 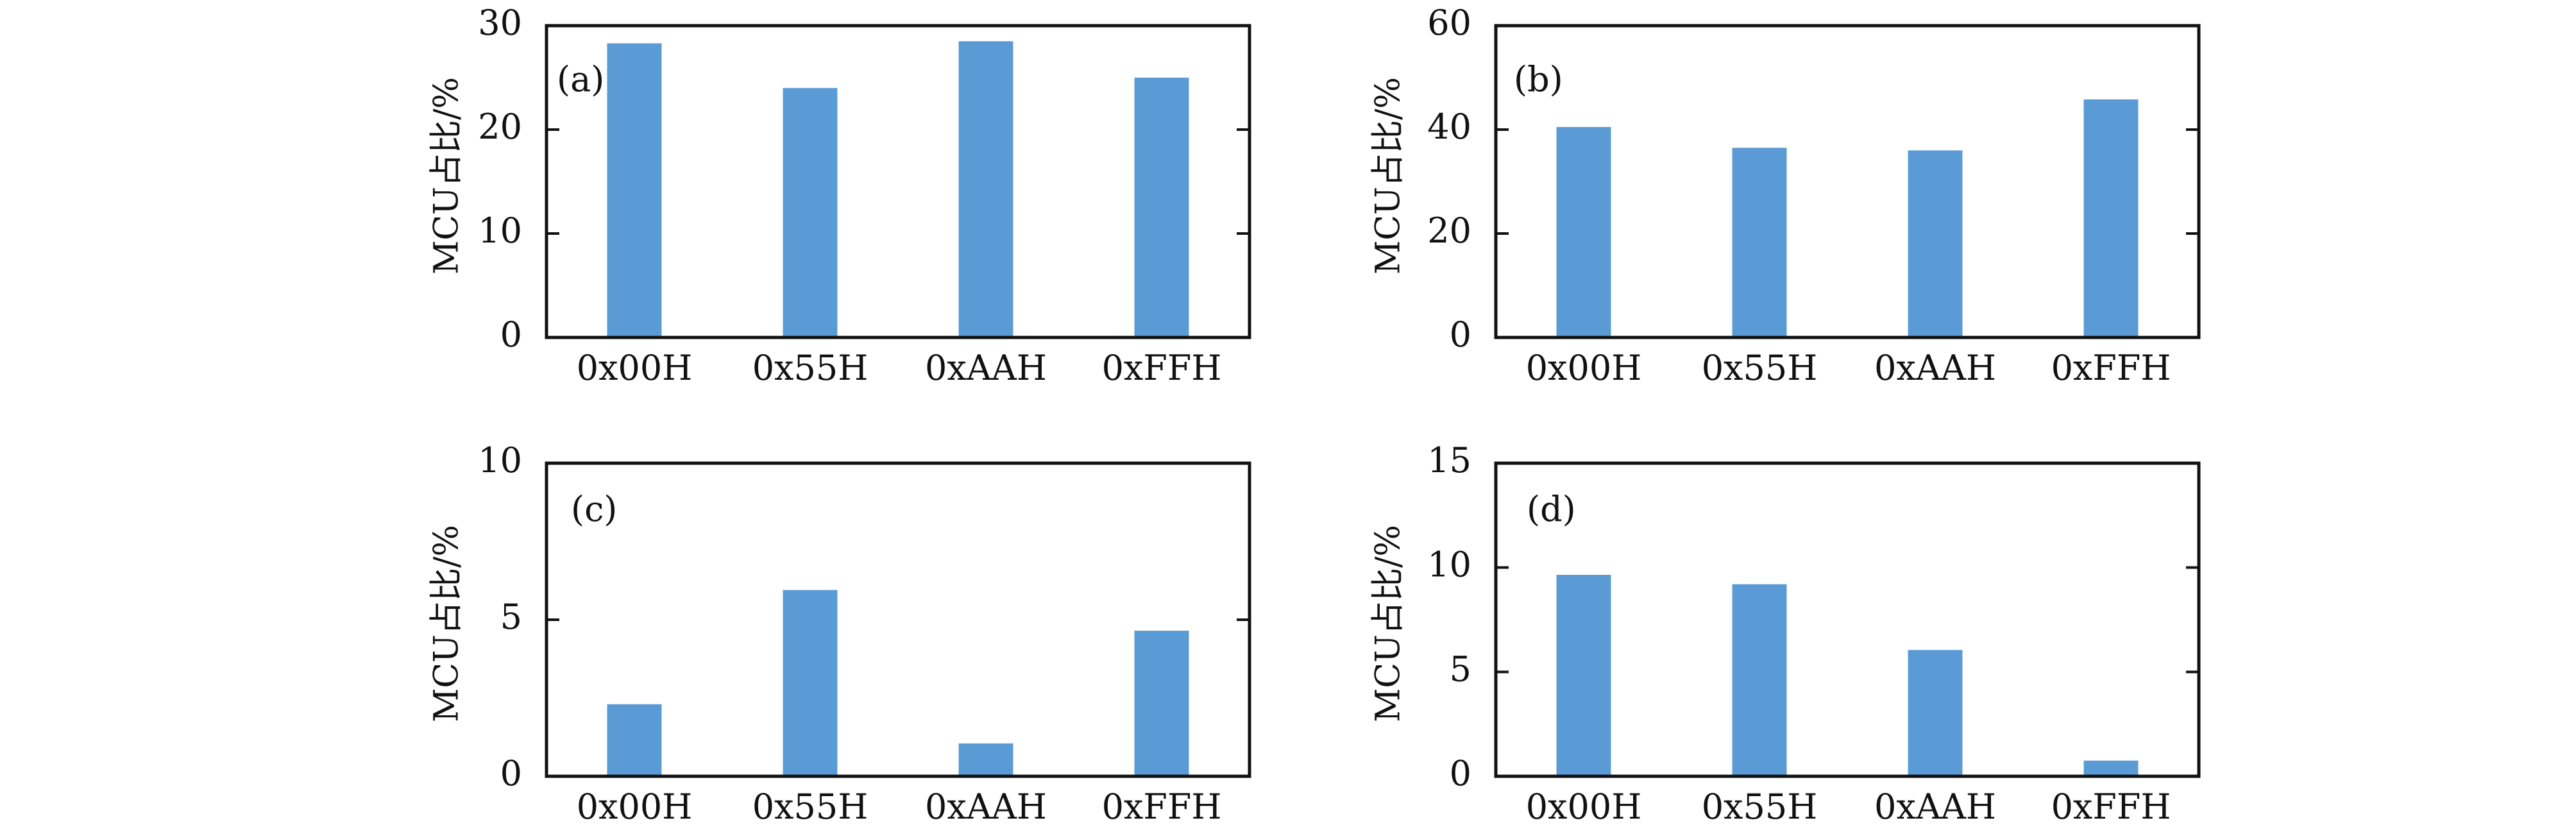 I want to click on y-tick-label-c-2: 10, so click(x=500, y=460).